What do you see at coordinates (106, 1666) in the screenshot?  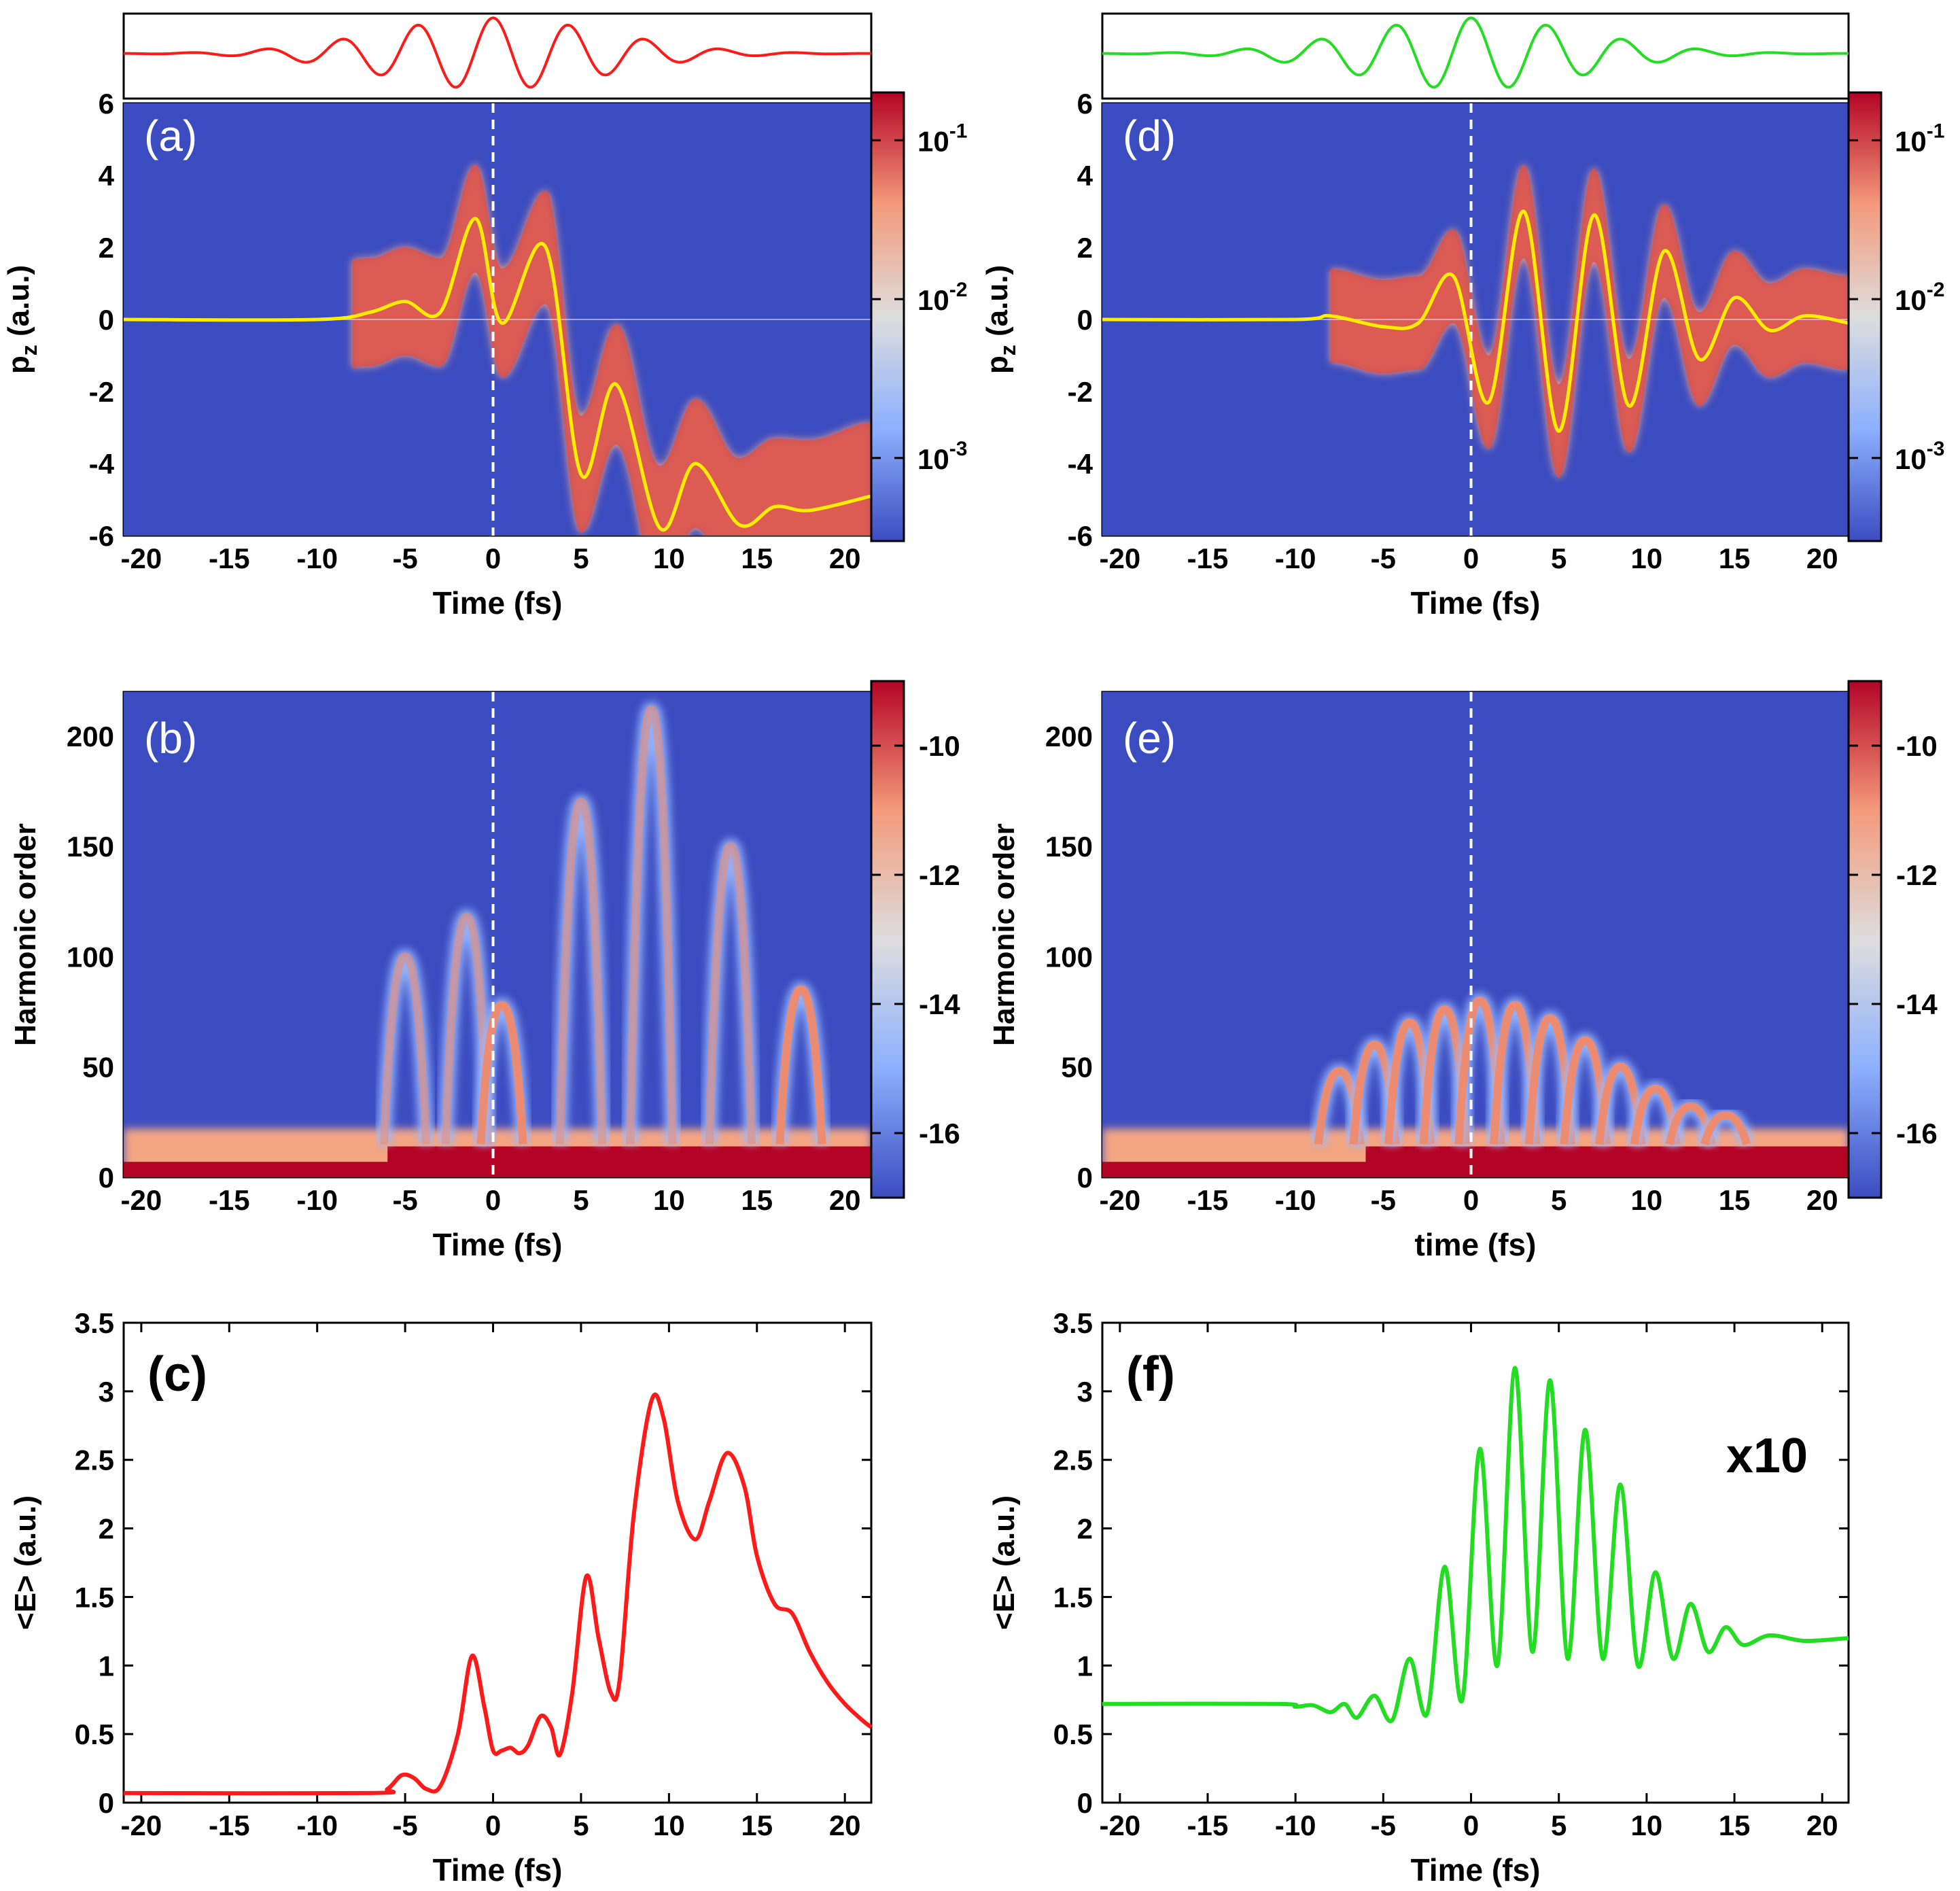 I see `y-tick-label: 1` at bounding box center [106, 1666].